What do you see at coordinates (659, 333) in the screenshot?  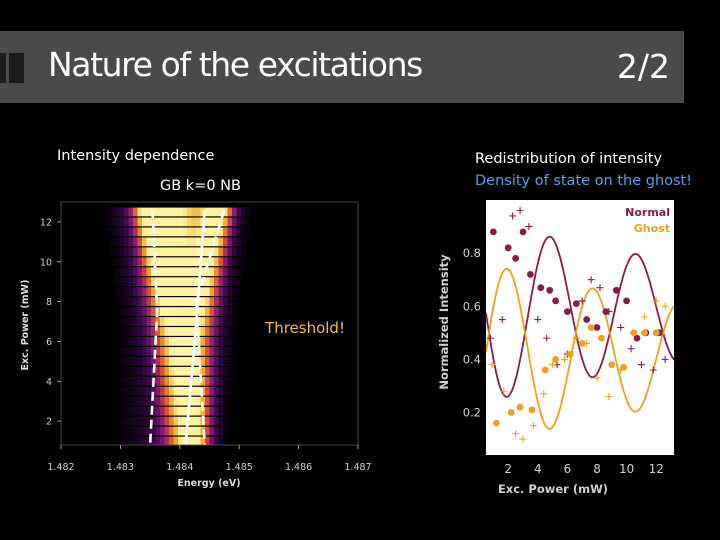 I see `data-point-normal` at bounding box center [659, 333].